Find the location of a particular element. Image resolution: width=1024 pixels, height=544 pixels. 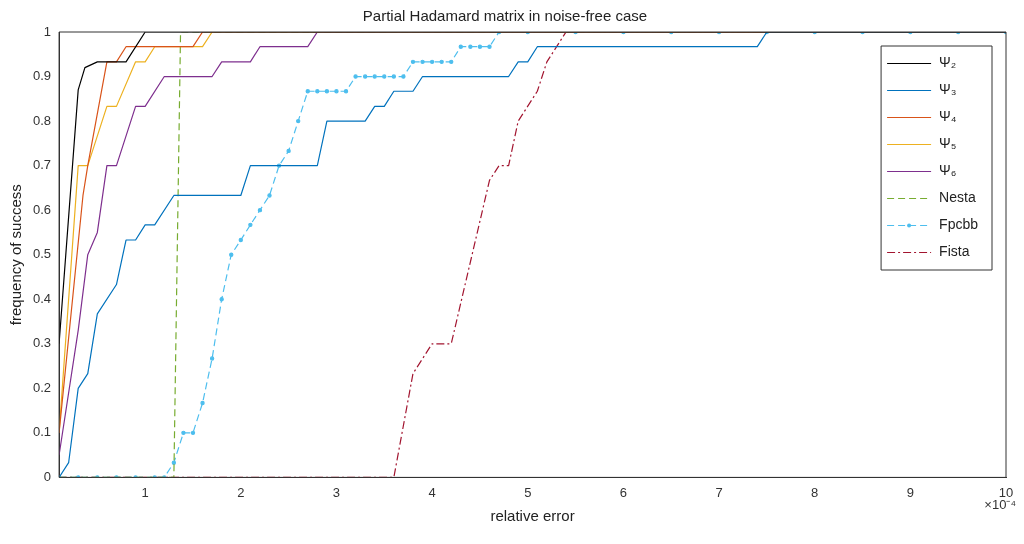

legend-label: Ψ₃ is located at coordinates (948, 89).